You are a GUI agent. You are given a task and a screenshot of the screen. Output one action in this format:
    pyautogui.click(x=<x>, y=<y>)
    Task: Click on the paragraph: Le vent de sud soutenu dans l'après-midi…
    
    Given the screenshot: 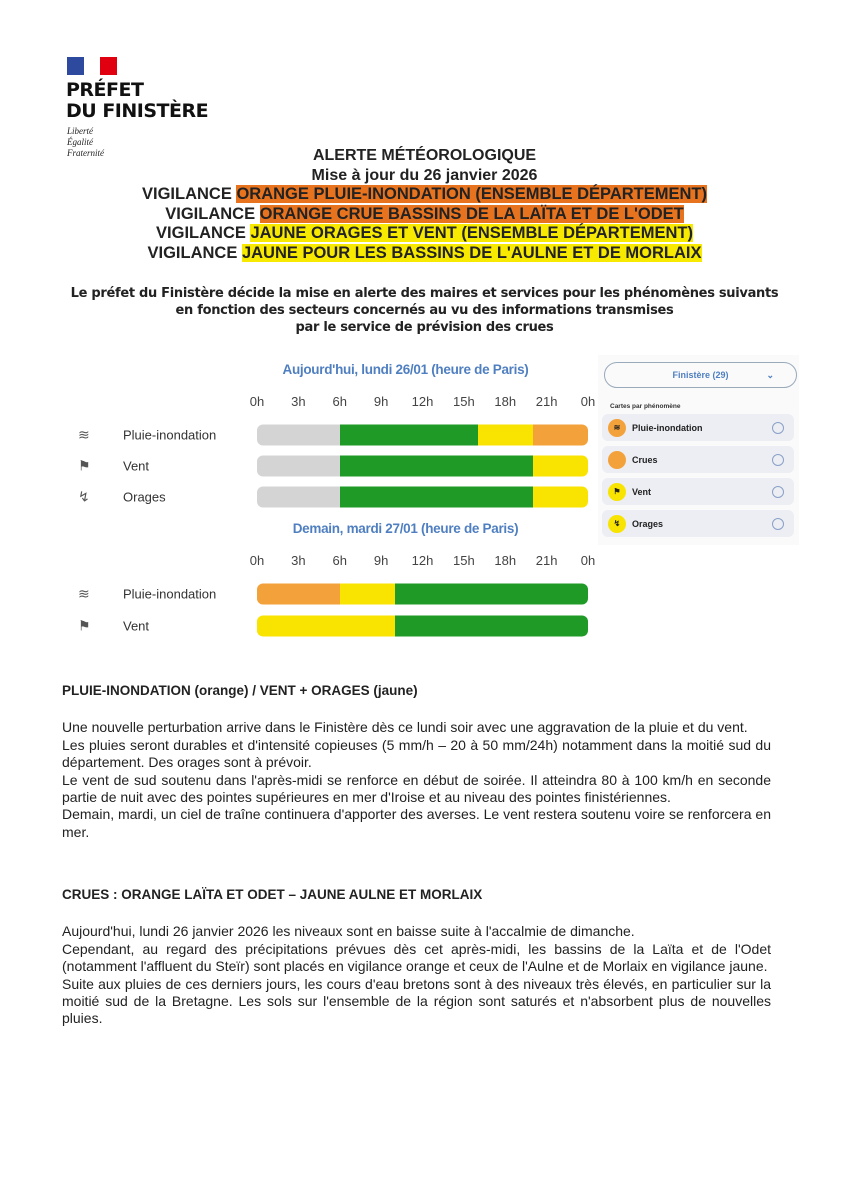 What is the action you would take?
    pyautogui.click(x=416, y=788)
    